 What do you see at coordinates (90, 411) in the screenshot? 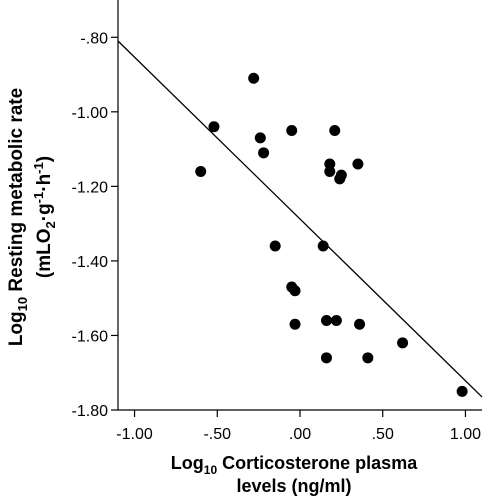
I see `y-tick-label: -1.80` at bounding box center [90, 411].